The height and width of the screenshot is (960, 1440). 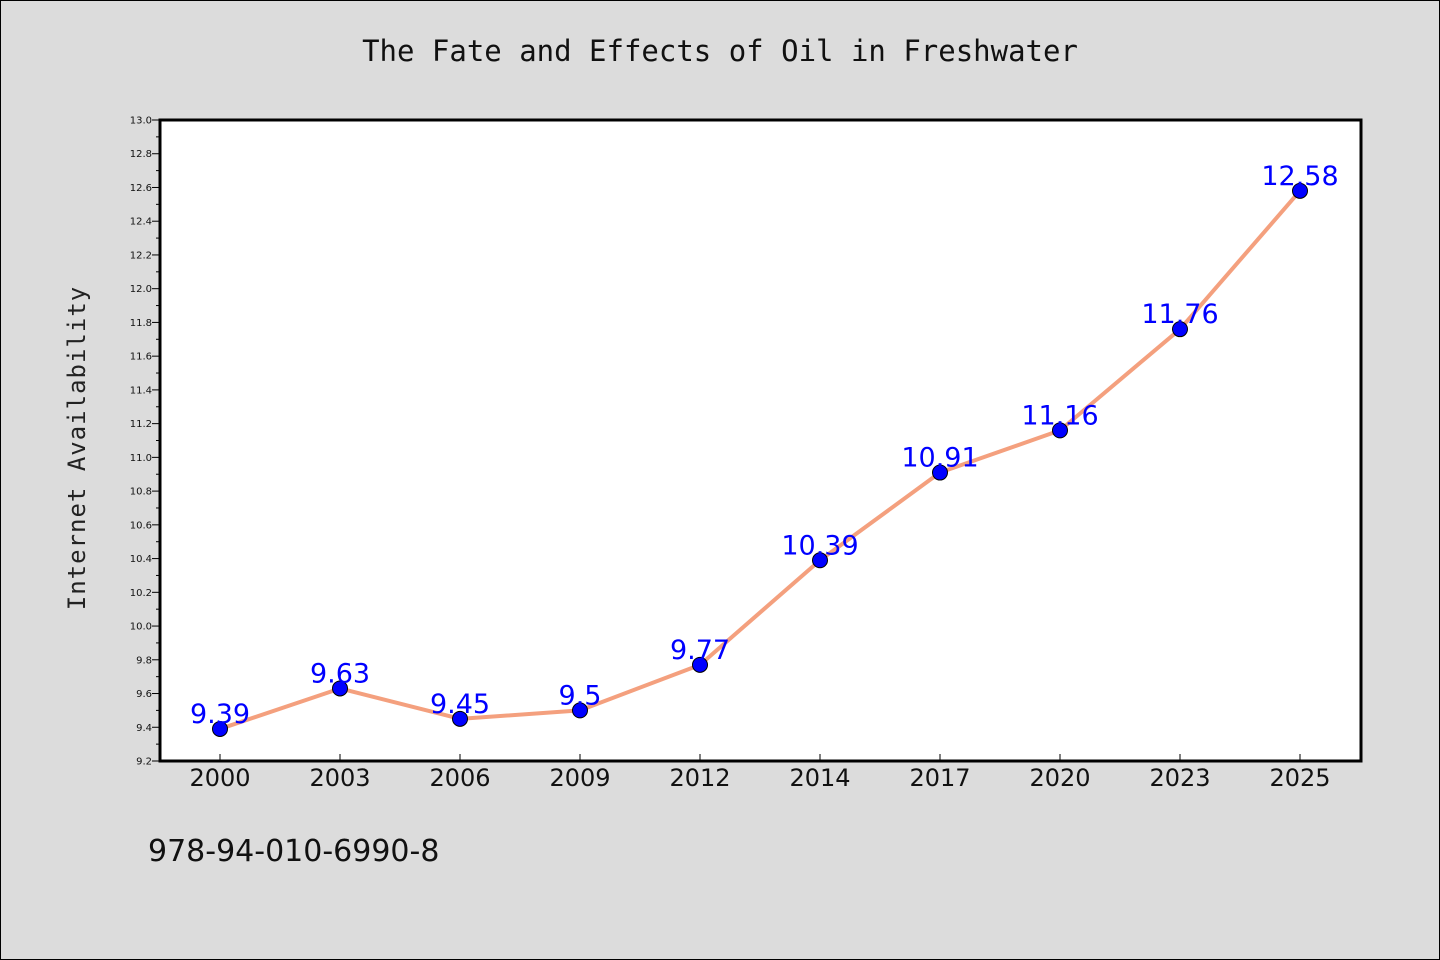 What do you see at coordinates (294, 851) in the screenshot?
I see `isbn-text: 978-94-010-6990-8` at bounding box center [294, 851].